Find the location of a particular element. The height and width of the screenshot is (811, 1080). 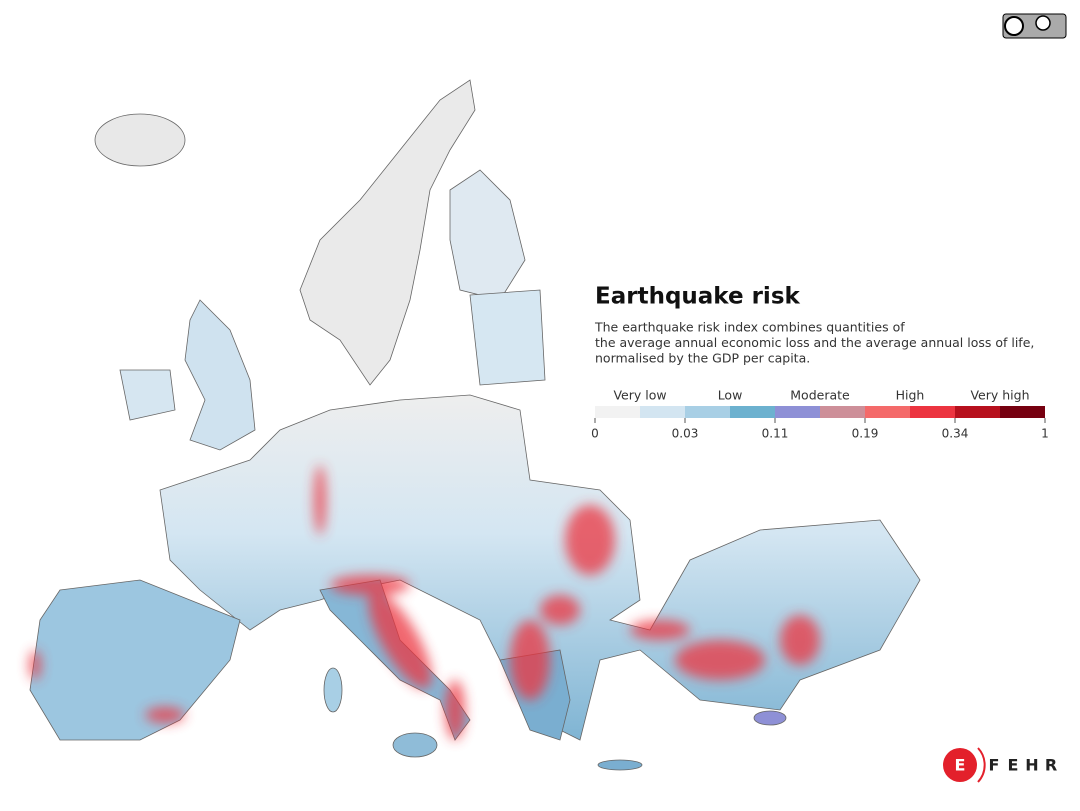

sardinia is located at coordinates (333, 690).